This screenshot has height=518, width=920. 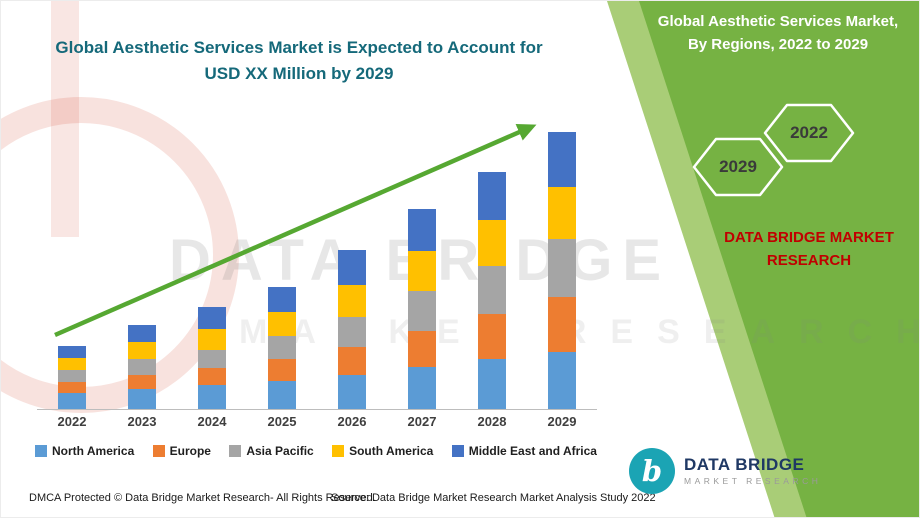 I want to click on chart-title-line2: USD XX Million by 2029, so click(x=299, y=74).